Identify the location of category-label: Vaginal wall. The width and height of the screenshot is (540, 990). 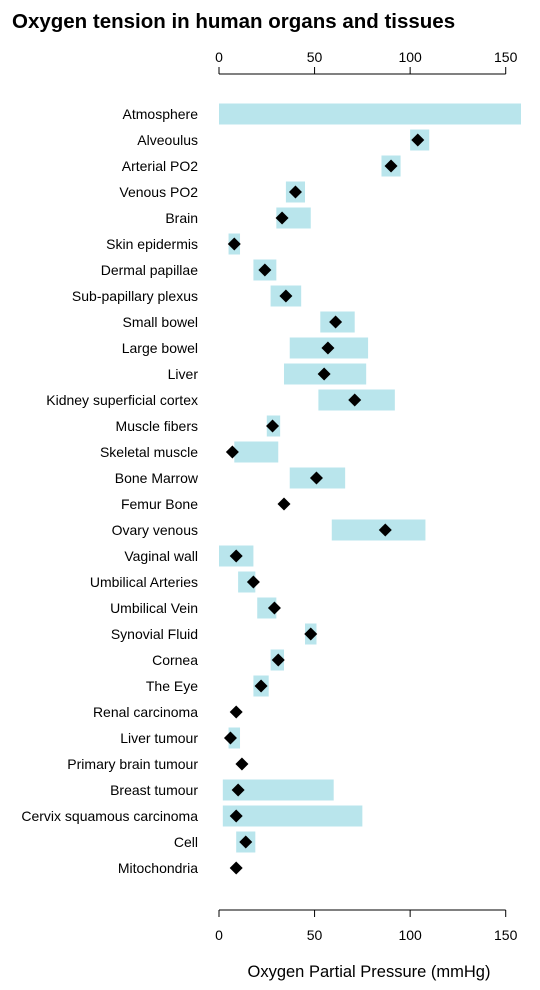
(161, 556).